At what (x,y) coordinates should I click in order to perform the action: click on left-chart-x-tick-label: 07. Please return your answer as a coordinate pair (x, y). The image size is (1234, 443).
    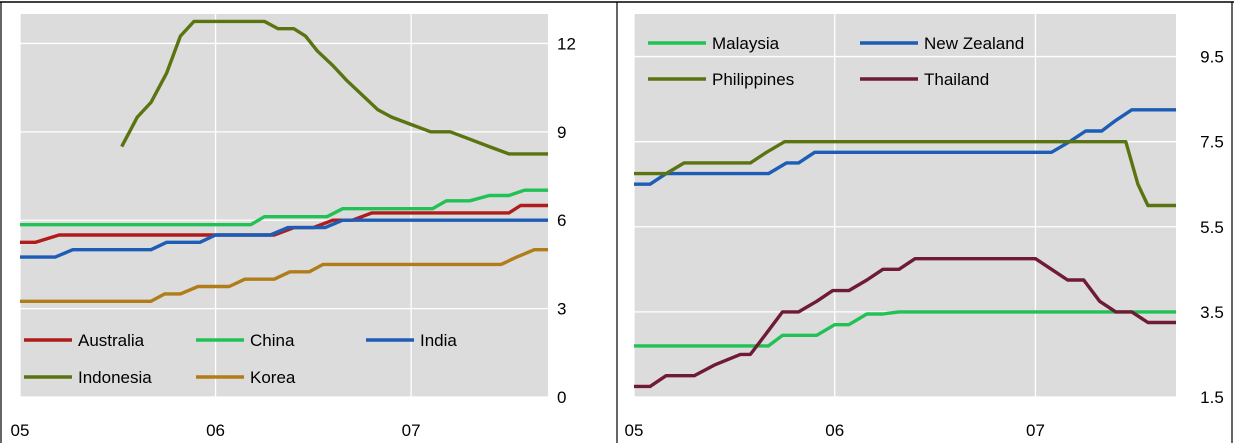
    Looking at the image, I should click on (411, 430).